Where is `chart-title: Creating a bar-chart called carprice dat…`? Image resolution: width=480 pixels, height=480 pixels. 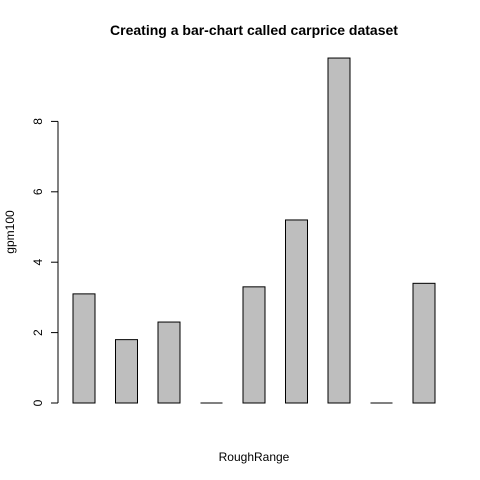
chart-title: Creating a bar-chart called carprice dat… is located at coordinates (254, 30).